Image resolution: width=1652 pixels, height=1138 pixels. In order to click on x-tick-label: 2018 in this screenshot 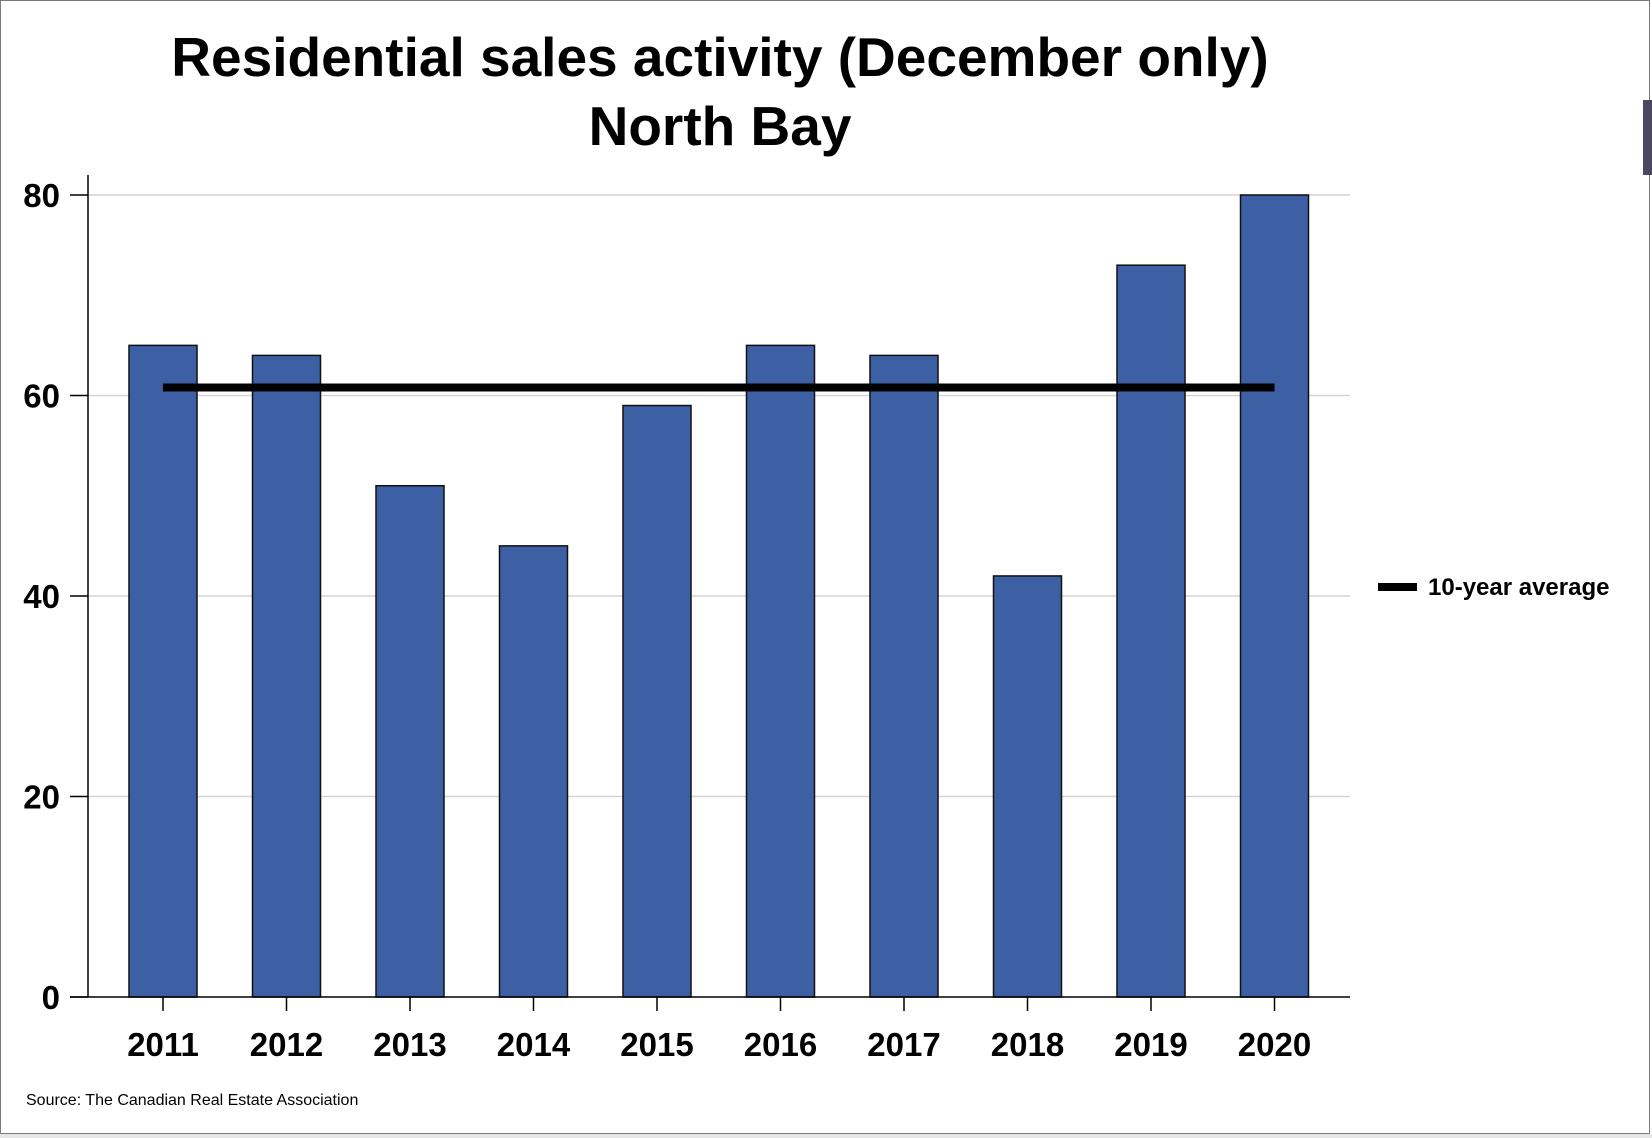, I will do `click(1027, 1044)`.